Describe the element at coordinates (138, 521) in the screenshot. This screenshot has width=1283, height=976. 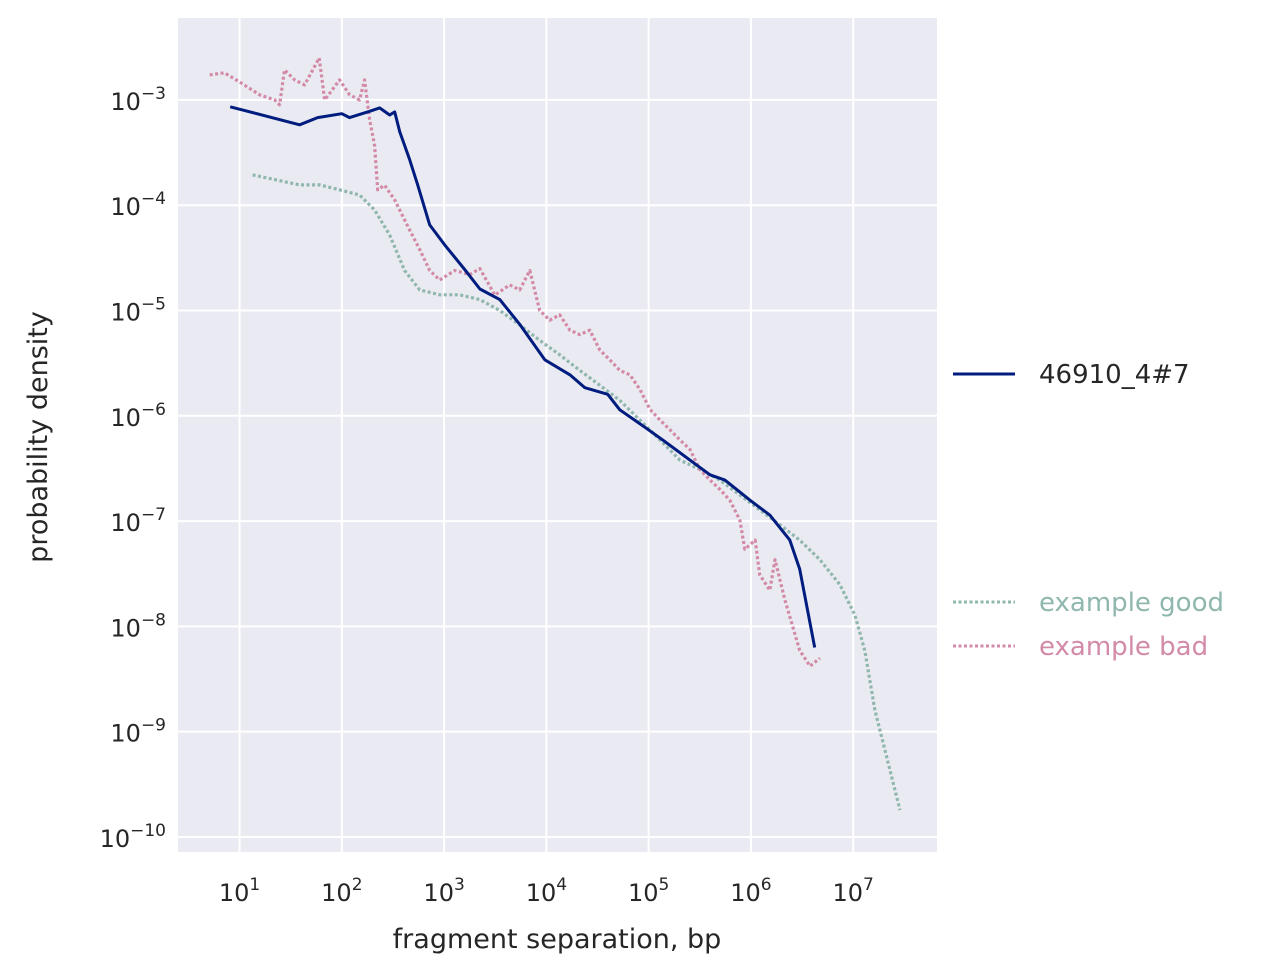
I see `y-tick-label: 10⁻⁷` at that location.